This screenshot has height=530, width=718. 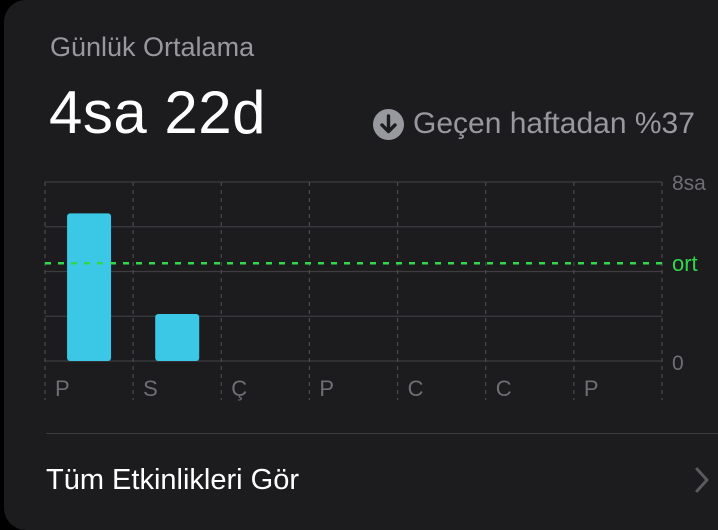 I want to click on average-label: ort, so click(x=685, y=263).